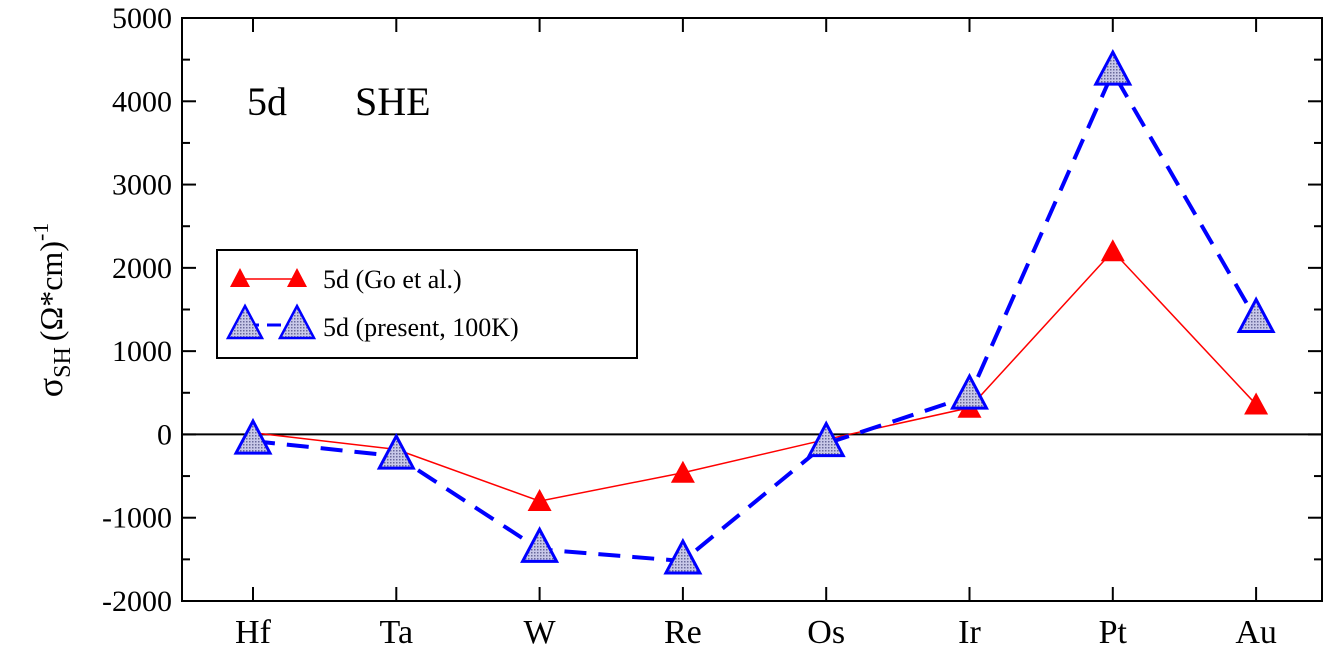 This screenshot has height=650, width=1329. Describe the element at coordinates (1113, 632) in the screenshot. I see `x-tick-label: Pt` at that location.